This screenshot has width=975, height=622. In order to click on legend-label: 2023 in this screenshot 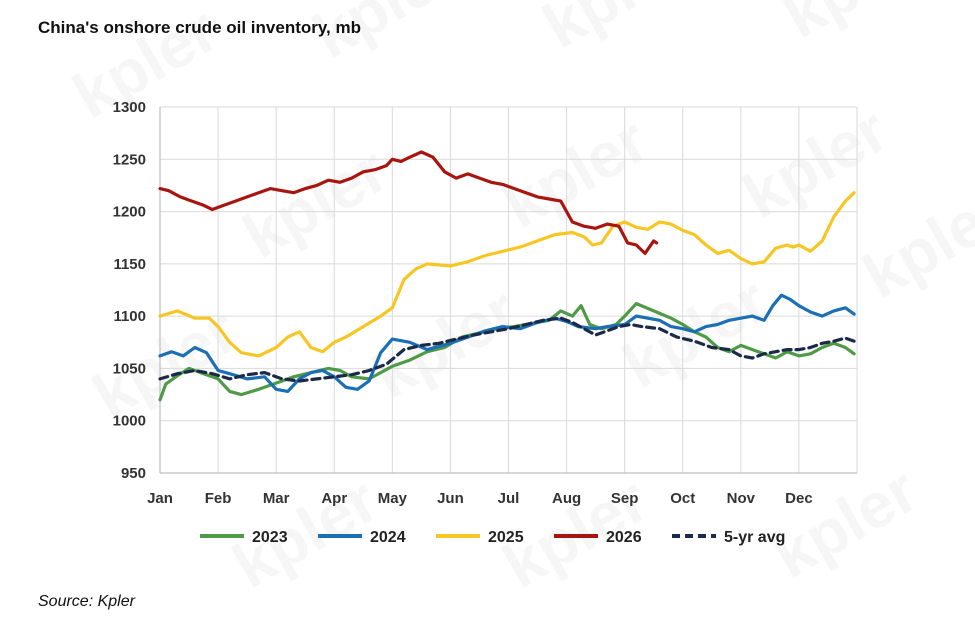, I will do `click(270, 537)`.